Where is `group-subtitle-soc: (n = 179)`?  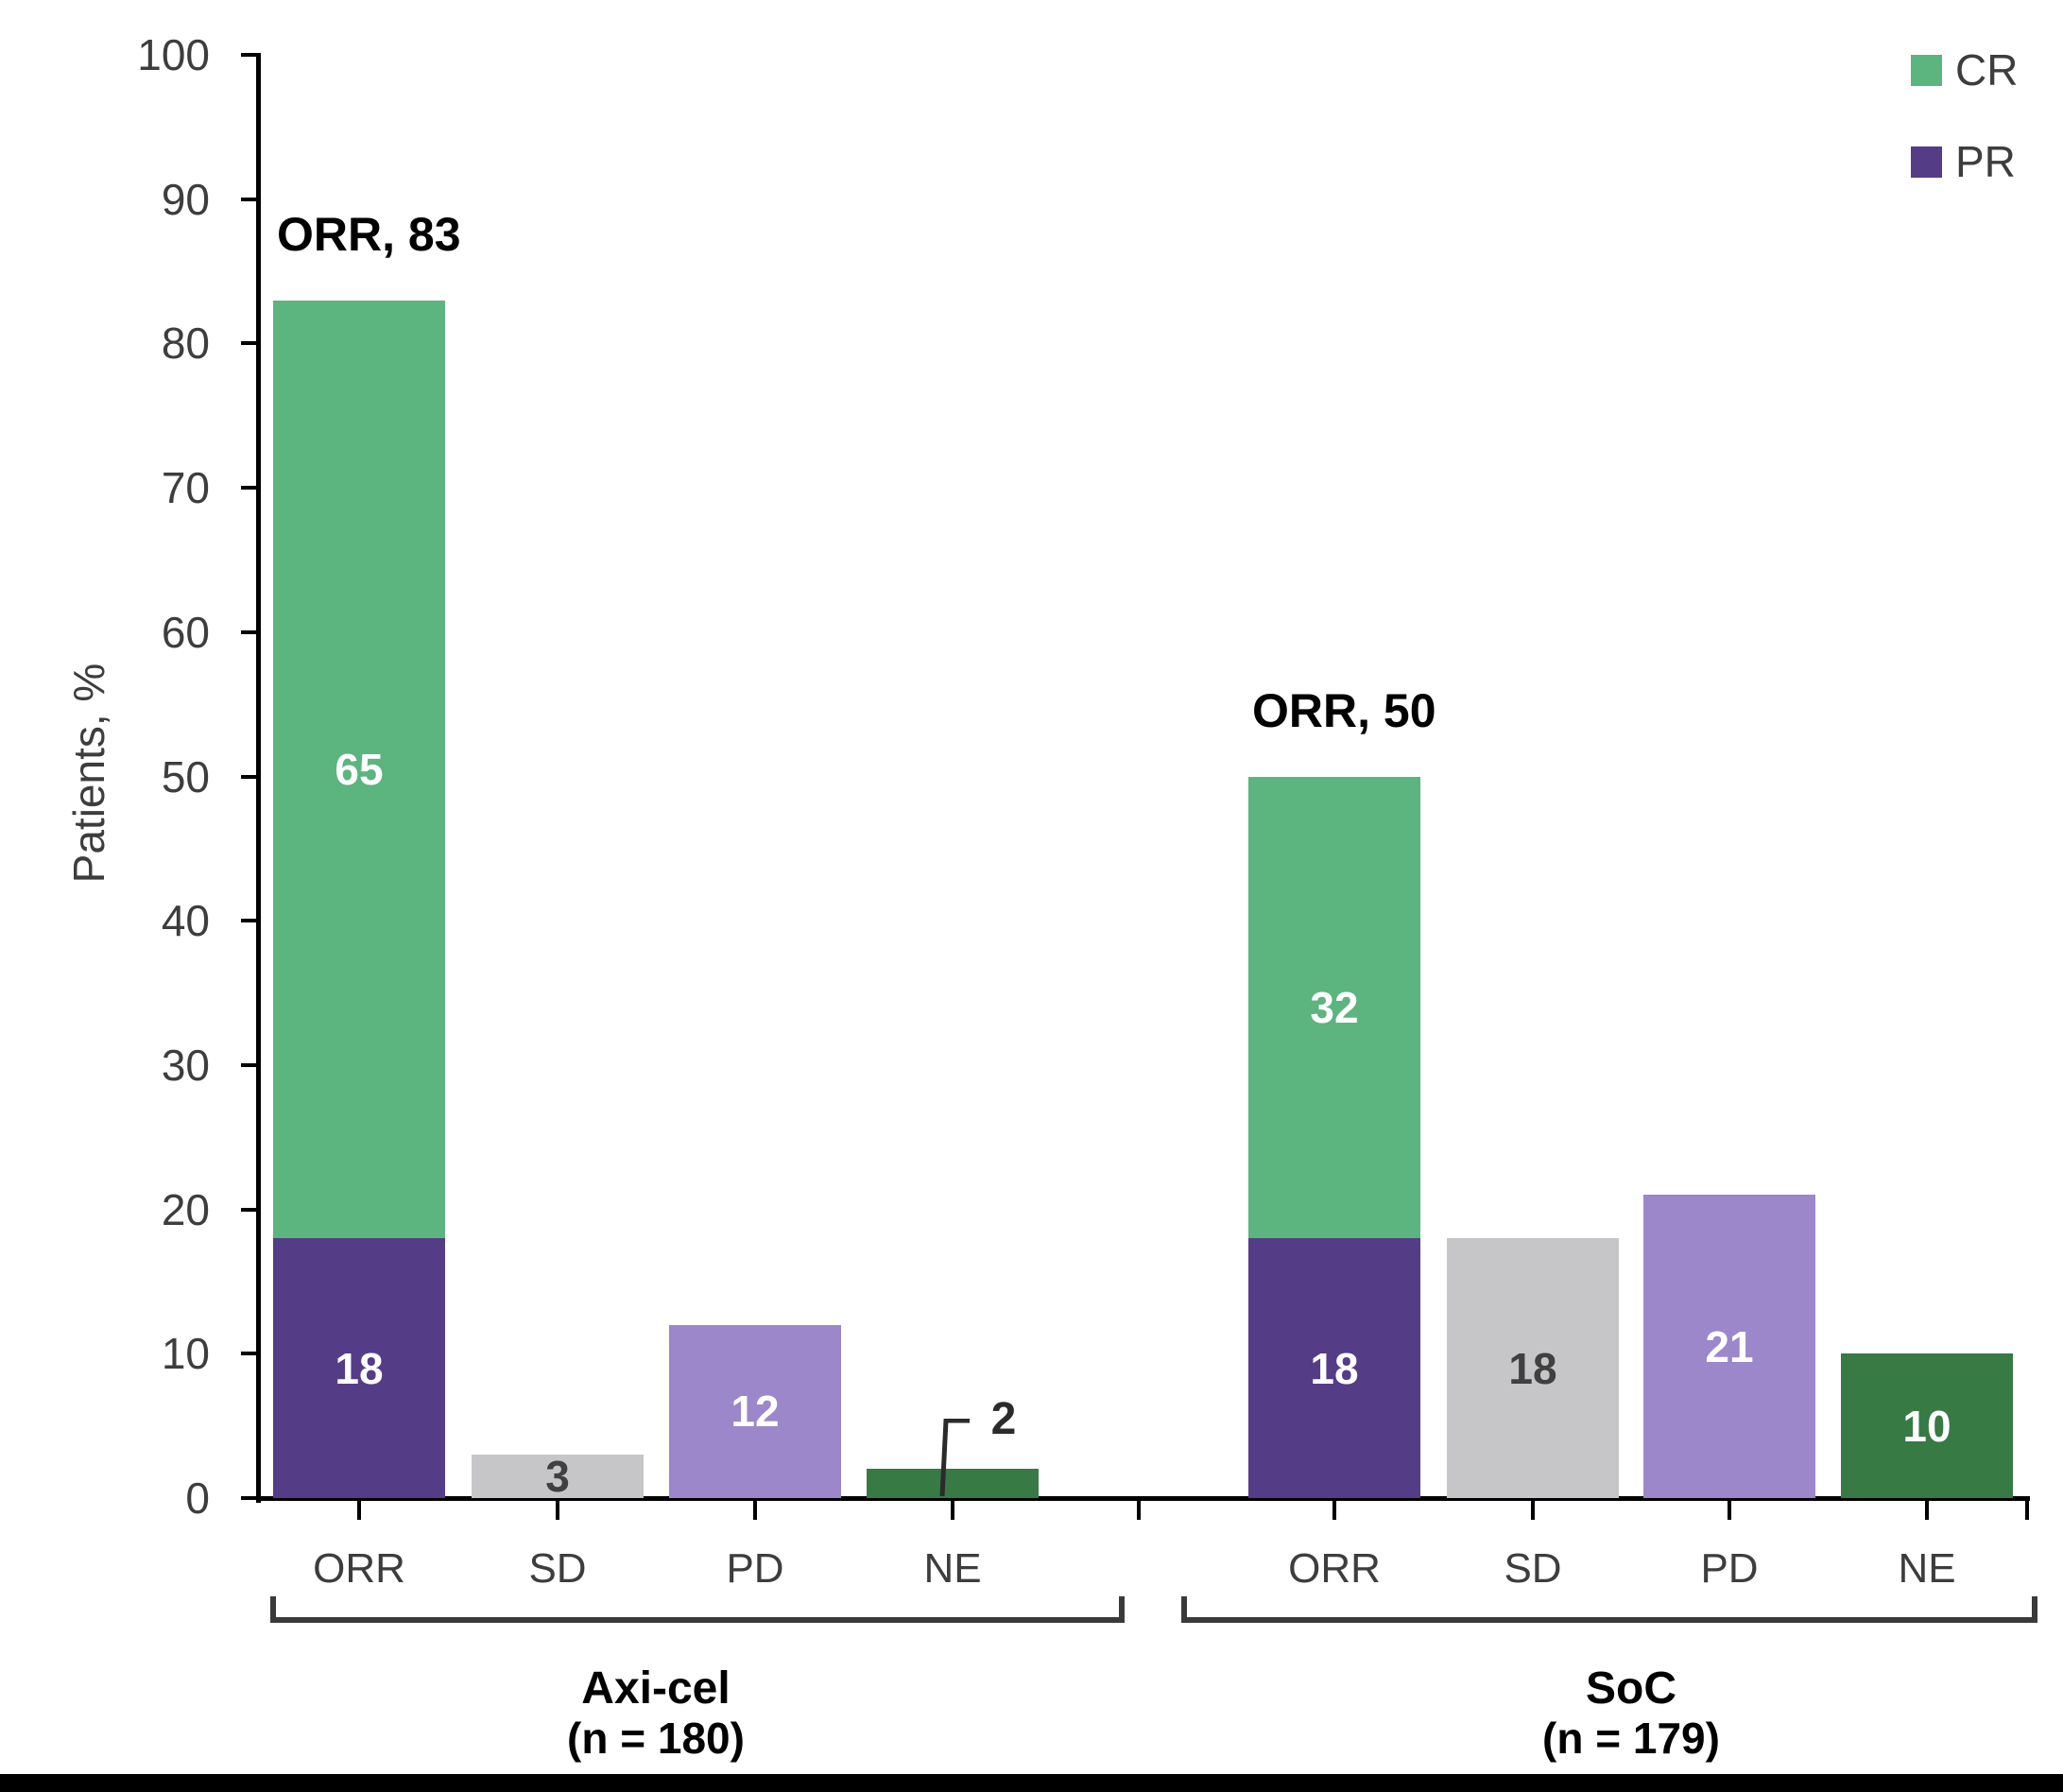 group-subtitle-soc: (n = 179) is located at coordinates (1631, 1738).